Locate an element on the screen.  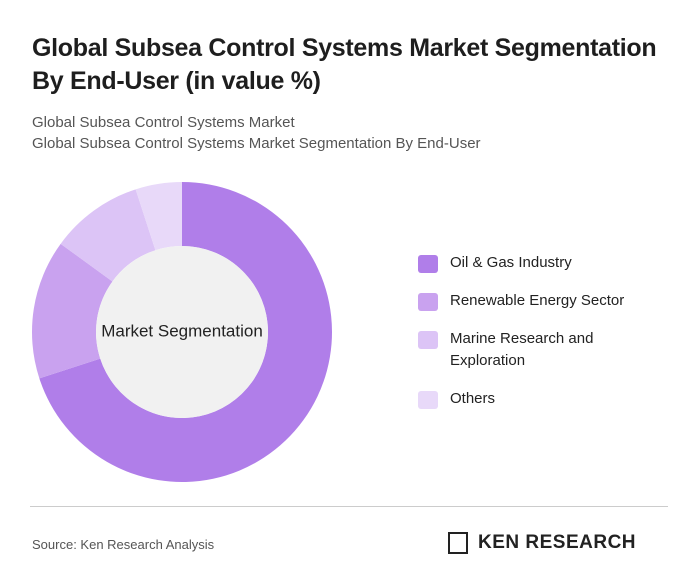
legend-item: Oil & Gas Industry is located at coordinates (533, 263).